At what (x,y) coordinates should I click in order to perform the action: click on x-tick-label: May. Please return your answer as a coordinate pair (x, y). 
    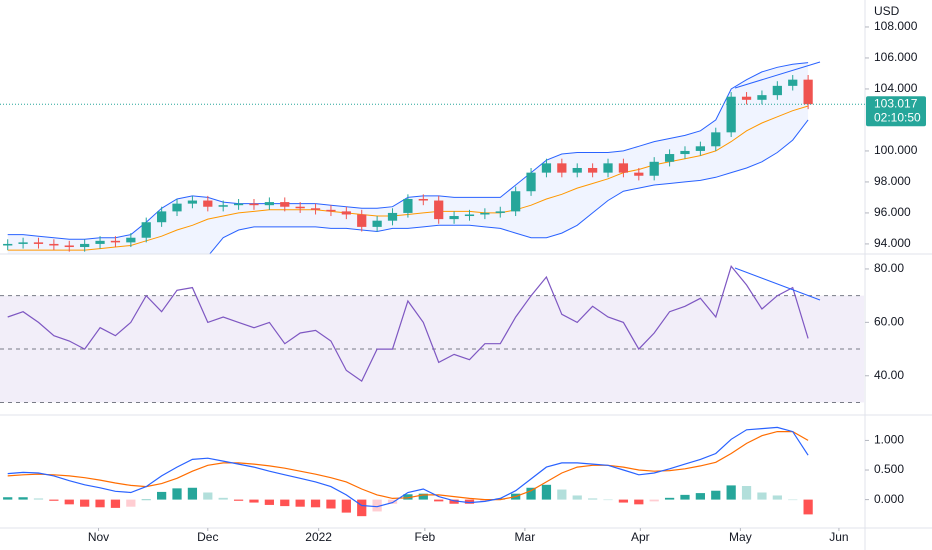
    Looking at the image, I should click on (740, 537).